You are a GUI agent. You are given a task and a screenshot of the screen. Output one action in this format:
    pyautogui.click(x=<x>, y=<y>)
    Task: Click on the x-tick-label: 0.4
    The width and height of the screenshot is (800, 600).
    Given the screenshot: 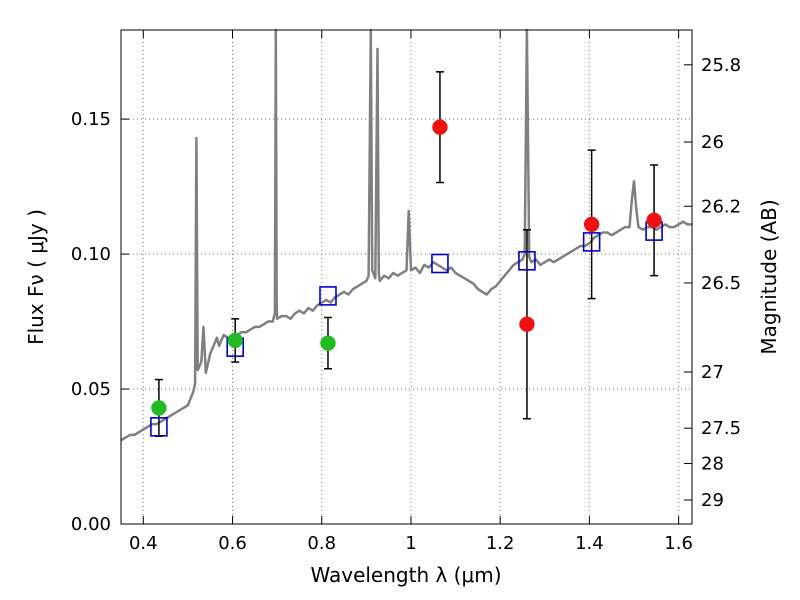 What is the action you would take?
    pyautogui.click(x=143, y=543)
    